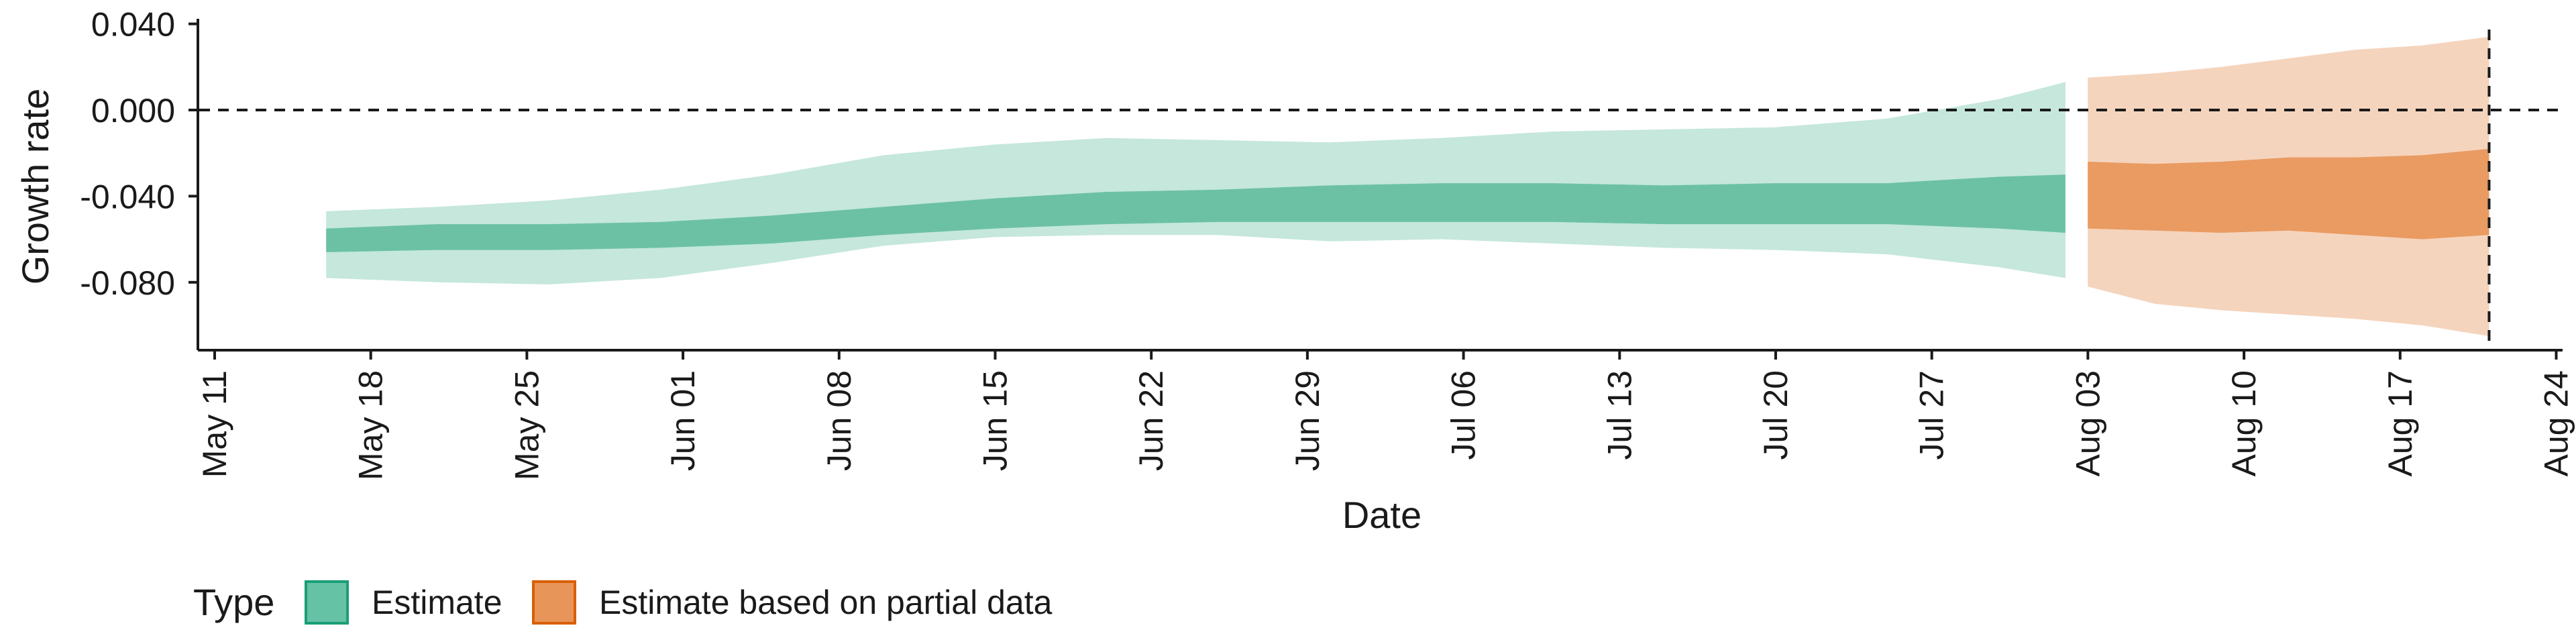 Image resolution: width=2576 pixels, height=644 pixels. What do you see at coordinates (995, 420) in the screenshot?
I see `x-tick-label: Jun 15` at bounding box center [995, 420].